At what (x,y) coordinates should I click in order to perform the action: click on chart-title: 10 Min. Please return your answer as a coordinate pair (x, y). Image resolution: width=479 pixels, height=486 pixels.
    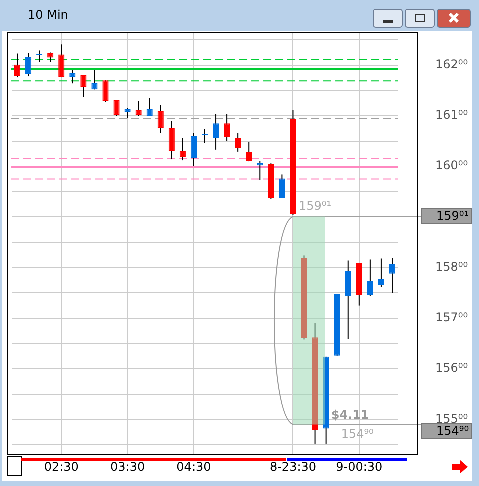
    Looking at the image, I should click on (48, 15).